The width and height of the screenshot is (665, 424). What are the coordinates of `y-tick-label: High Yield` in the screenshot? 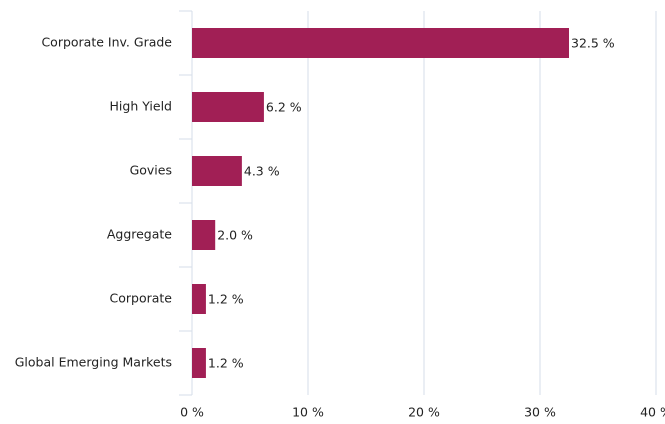 It's located at (141, 106).